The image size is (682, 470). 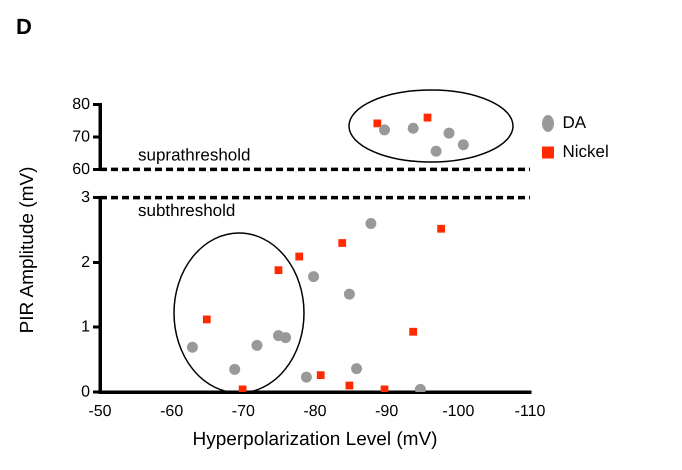 I want to click on y-tick-label: 80, so click(x=81, y=105).